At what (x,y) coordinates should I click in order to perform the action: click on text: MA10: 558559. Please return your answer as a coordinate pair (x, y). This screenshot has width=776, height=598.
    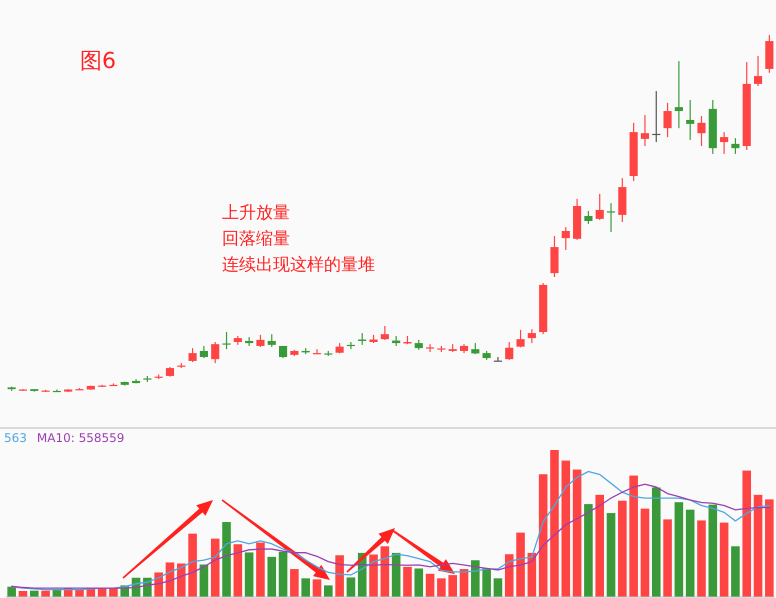
    Looking at the image, I should click on (80, 438).